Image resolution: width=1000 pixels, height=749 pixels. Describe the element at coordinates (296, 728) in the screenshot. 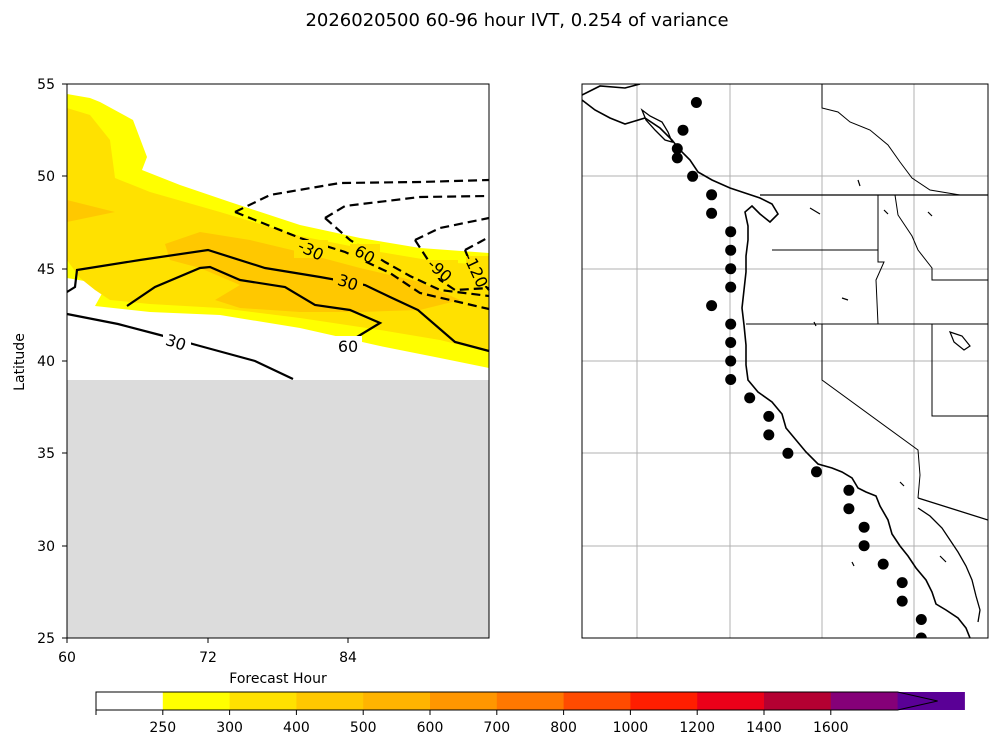

I see `colorbar-tick-label: 400` at that location.